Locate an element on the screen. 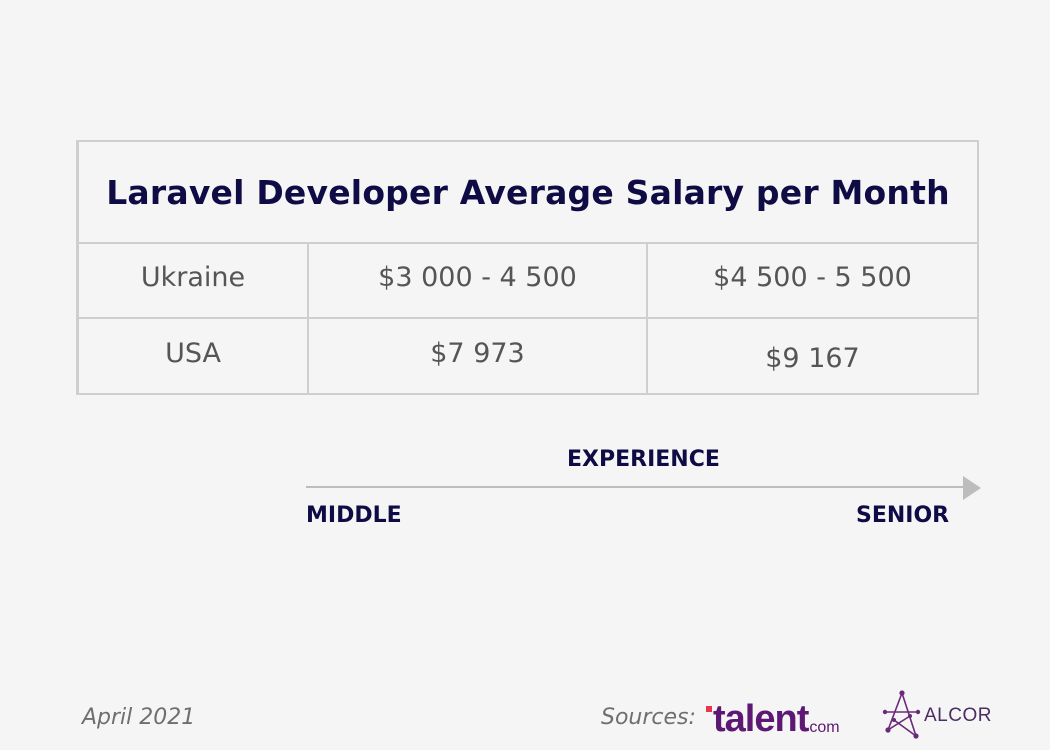  country-cell: USA is located at coordinates (194, 356).